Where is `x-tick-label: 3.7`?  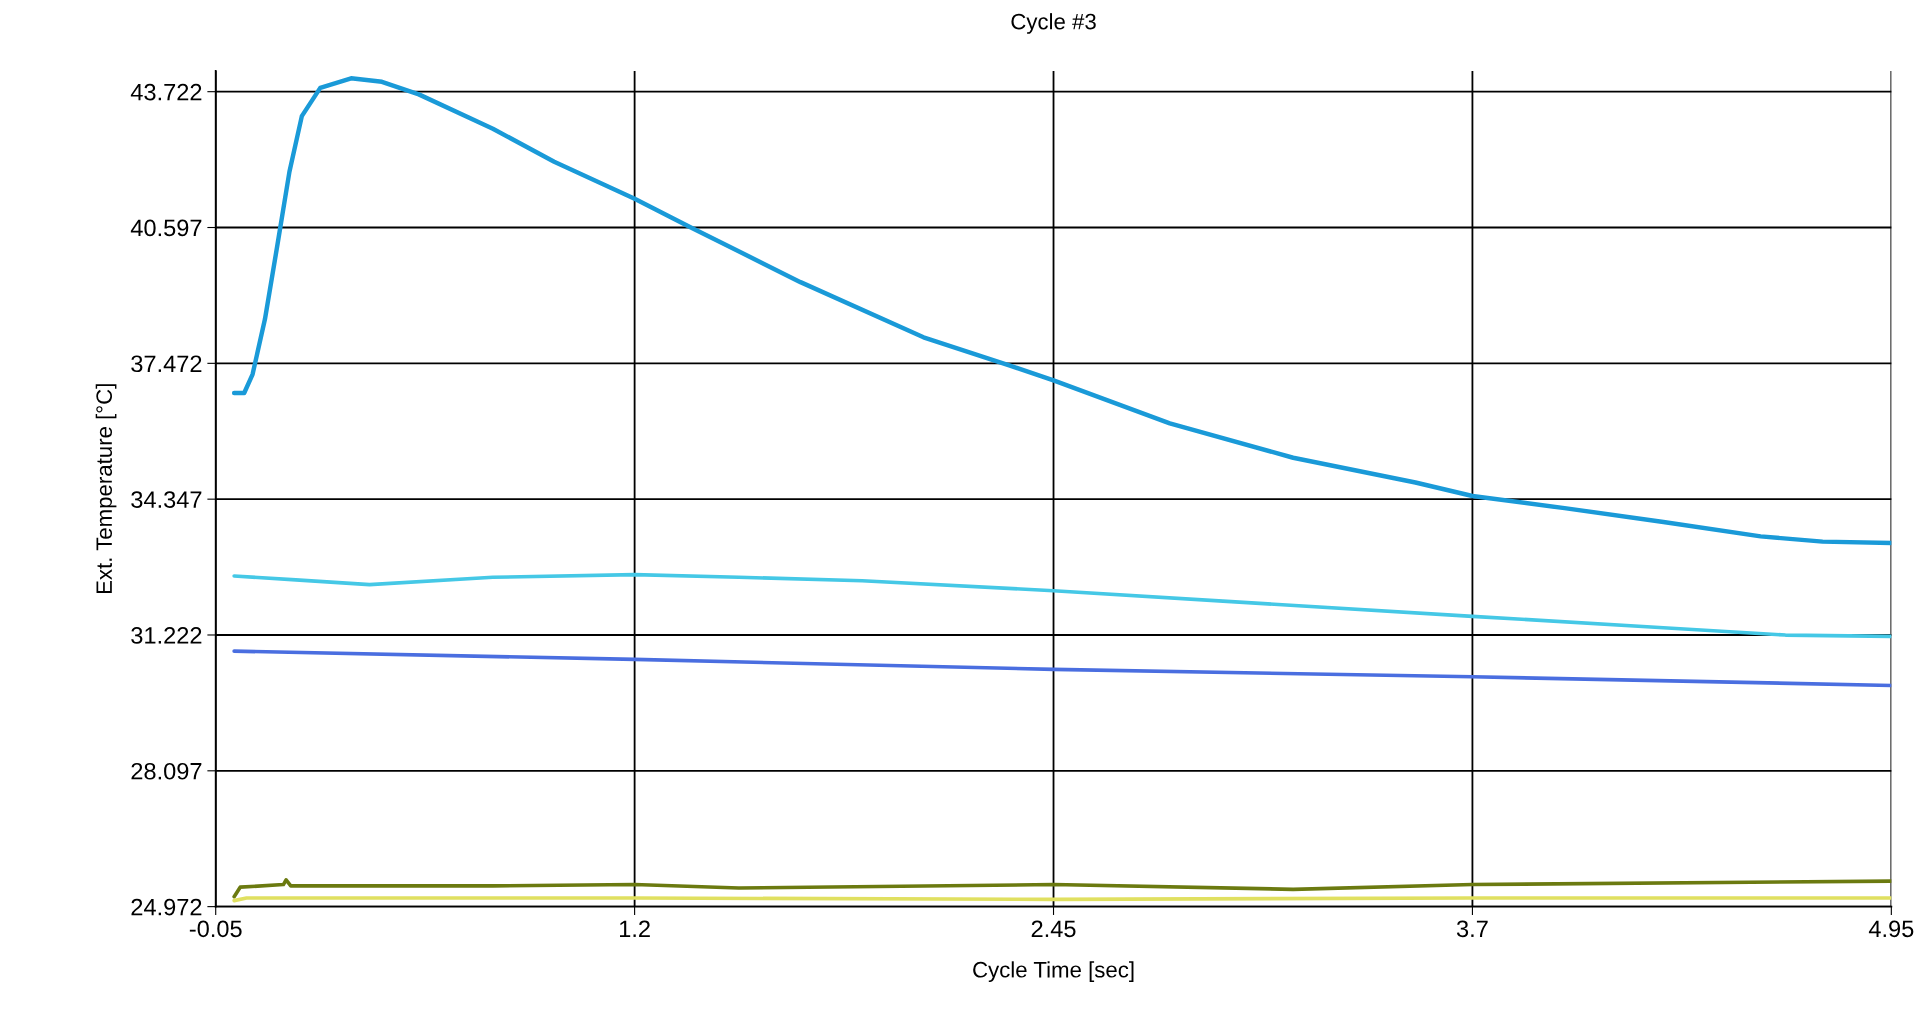 x-tick-label: 3.7 is located at coordinates (1472, 929).